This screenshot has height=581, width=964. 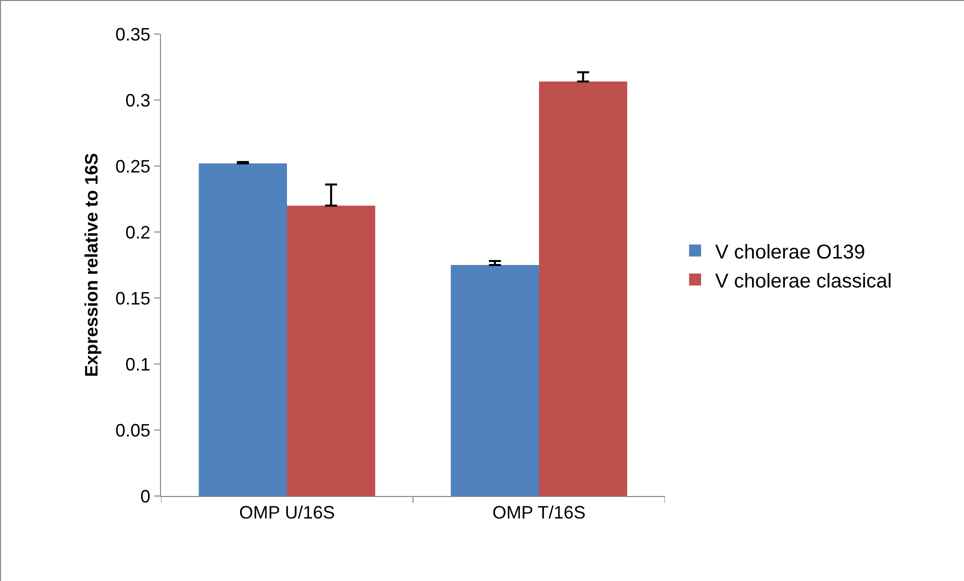 What do you see at coordinates (92, 265) in the screenshot?
I see `y-axis-title: Expression relative to 16S` at bounding box center [92, 265].